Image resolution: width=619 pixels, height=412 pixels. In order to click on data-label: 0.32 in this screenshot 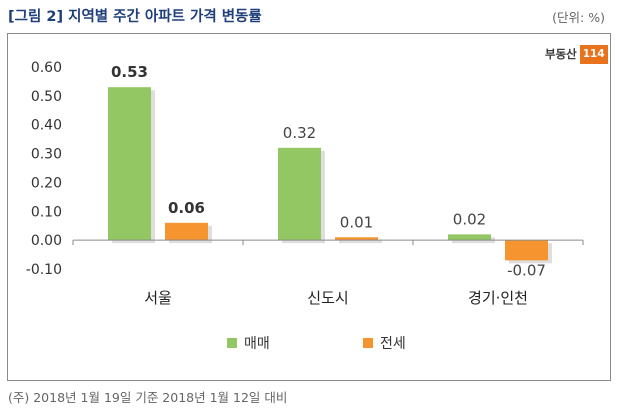, I will do `click(299, 133)`.